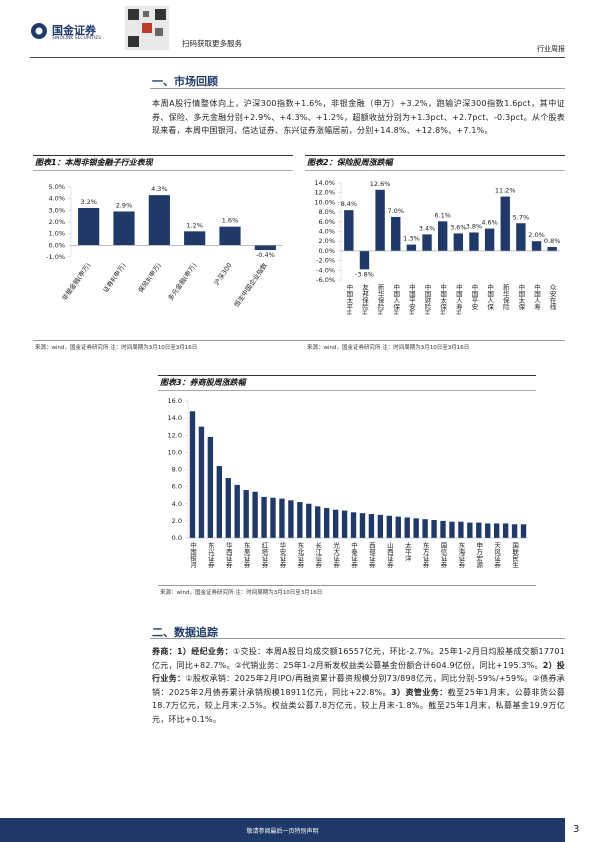  What do you see at coordinates (203, 382) in the screenshot?
I see `chart-title: 图表3：券商股周涨跌幅` at bounding box center [203, 382].